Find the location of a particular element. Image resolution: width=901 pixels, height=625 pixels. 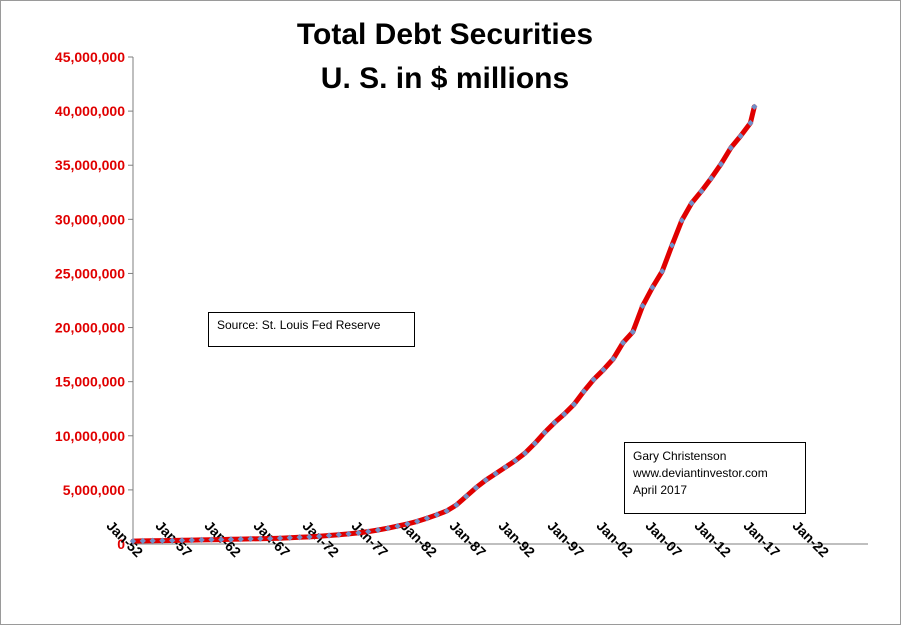

source-annotation-box: Source: St. Louis Fed Reserve is located at coordinates (311, 329).